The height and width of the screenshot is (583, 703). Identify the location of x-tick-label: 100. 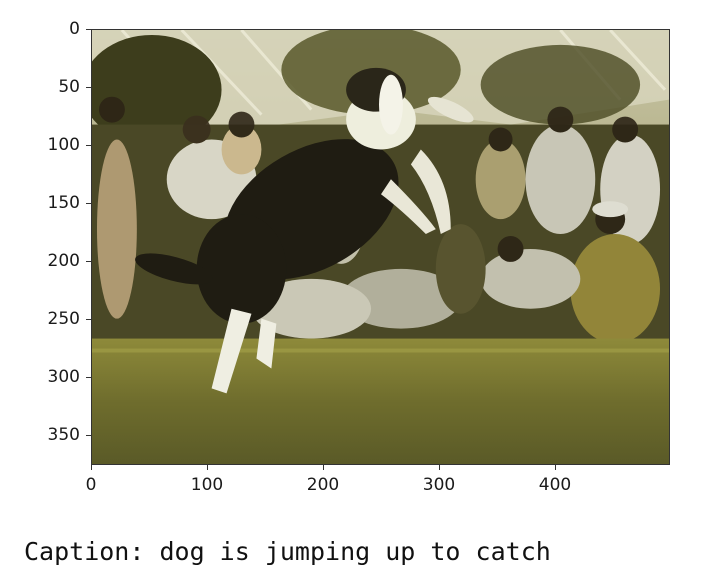
(207, 485).